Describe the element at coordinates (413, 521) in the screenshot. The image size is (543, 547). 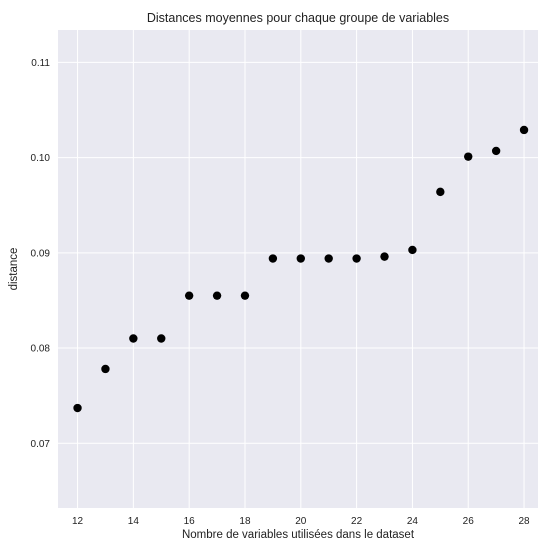
I see `x-tick-label: 24` at that location.